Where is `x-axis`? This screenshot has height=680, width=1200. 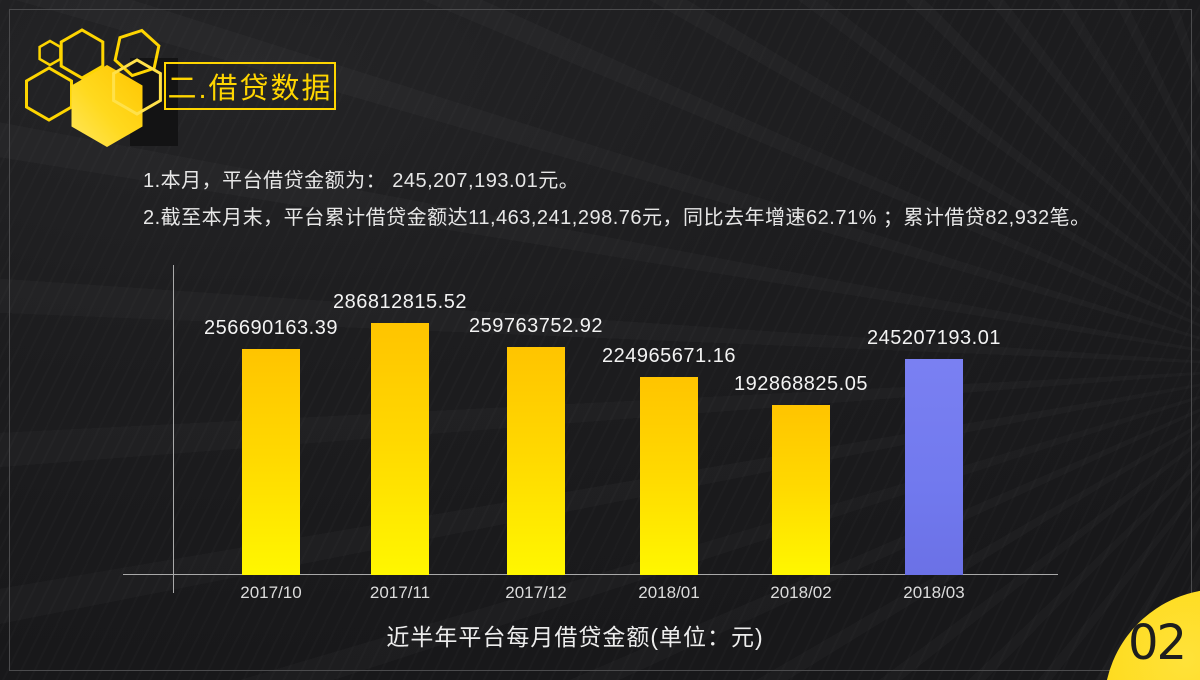
x-axis is located at coordinates (590, 574).